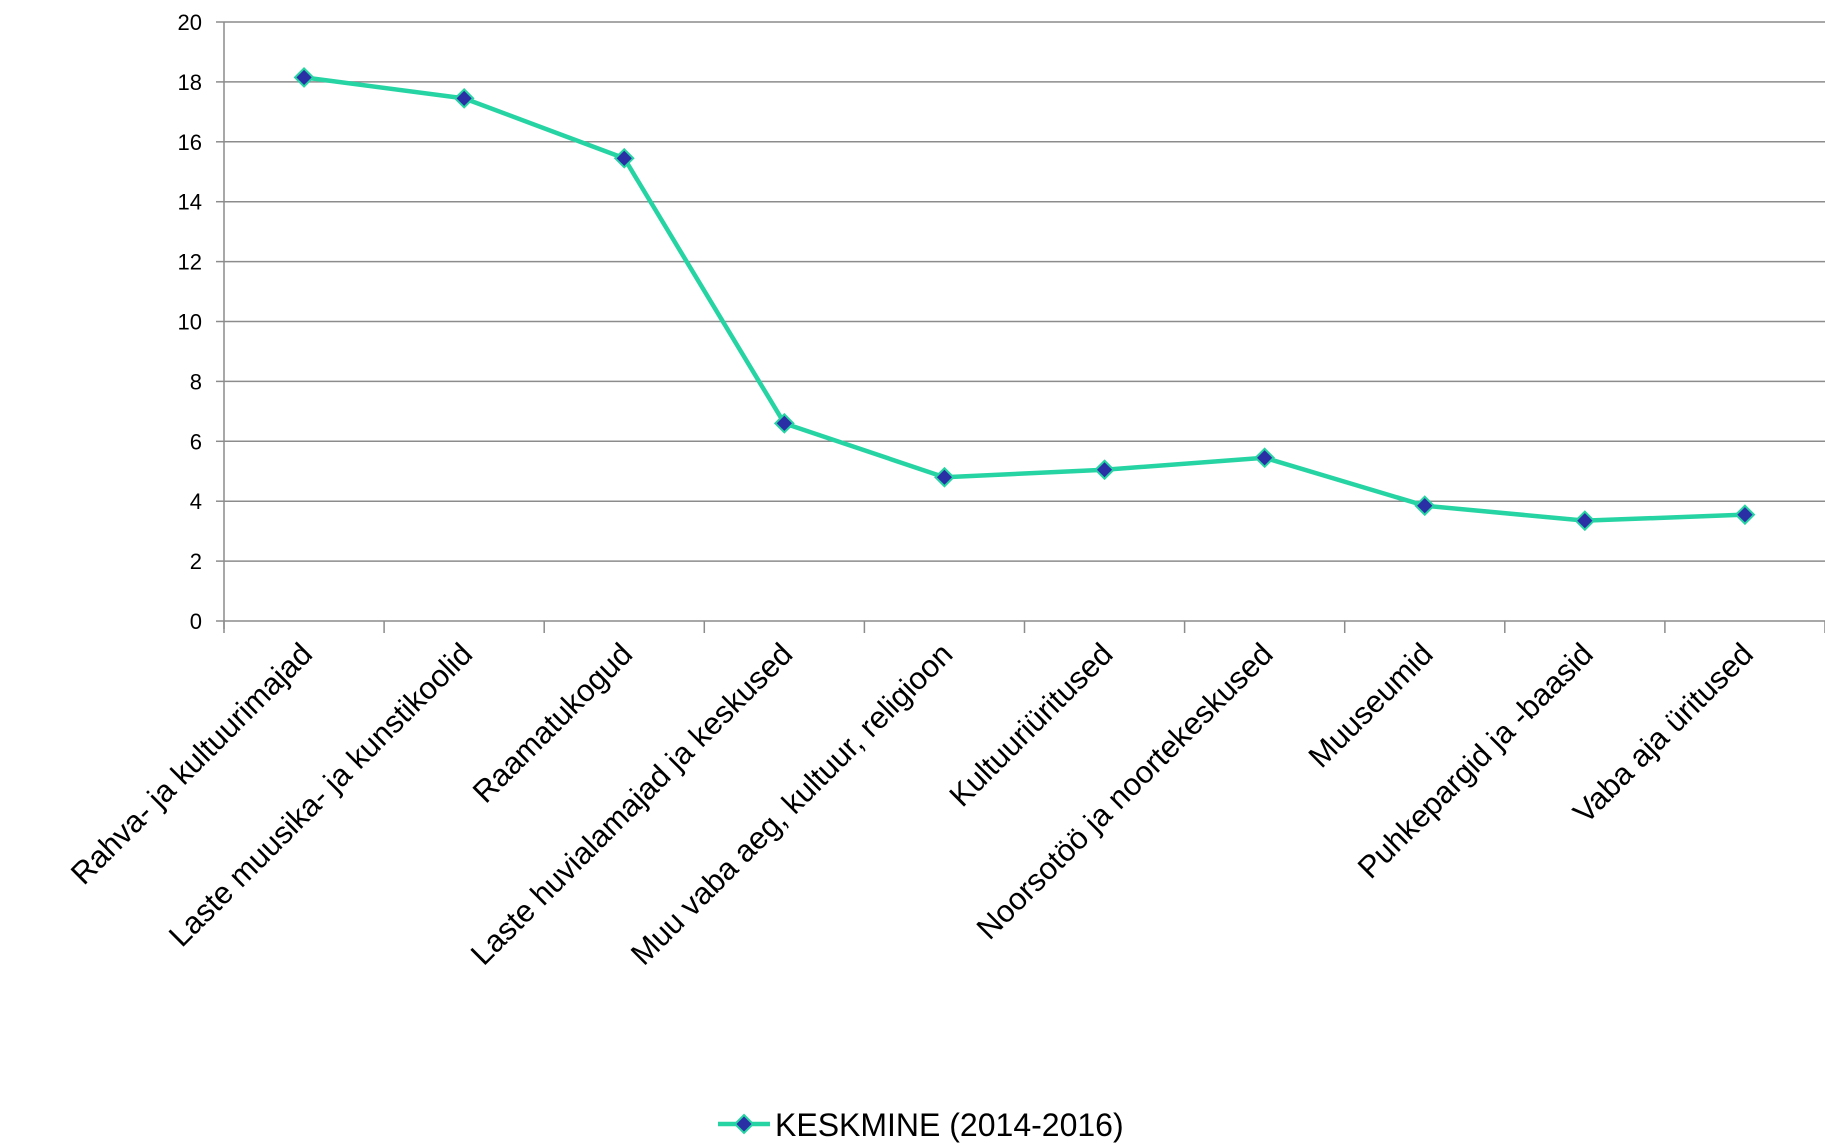  I want to click on x-category-label: Muu vaba aeg, kultuur, religioon, so click(791, 803).